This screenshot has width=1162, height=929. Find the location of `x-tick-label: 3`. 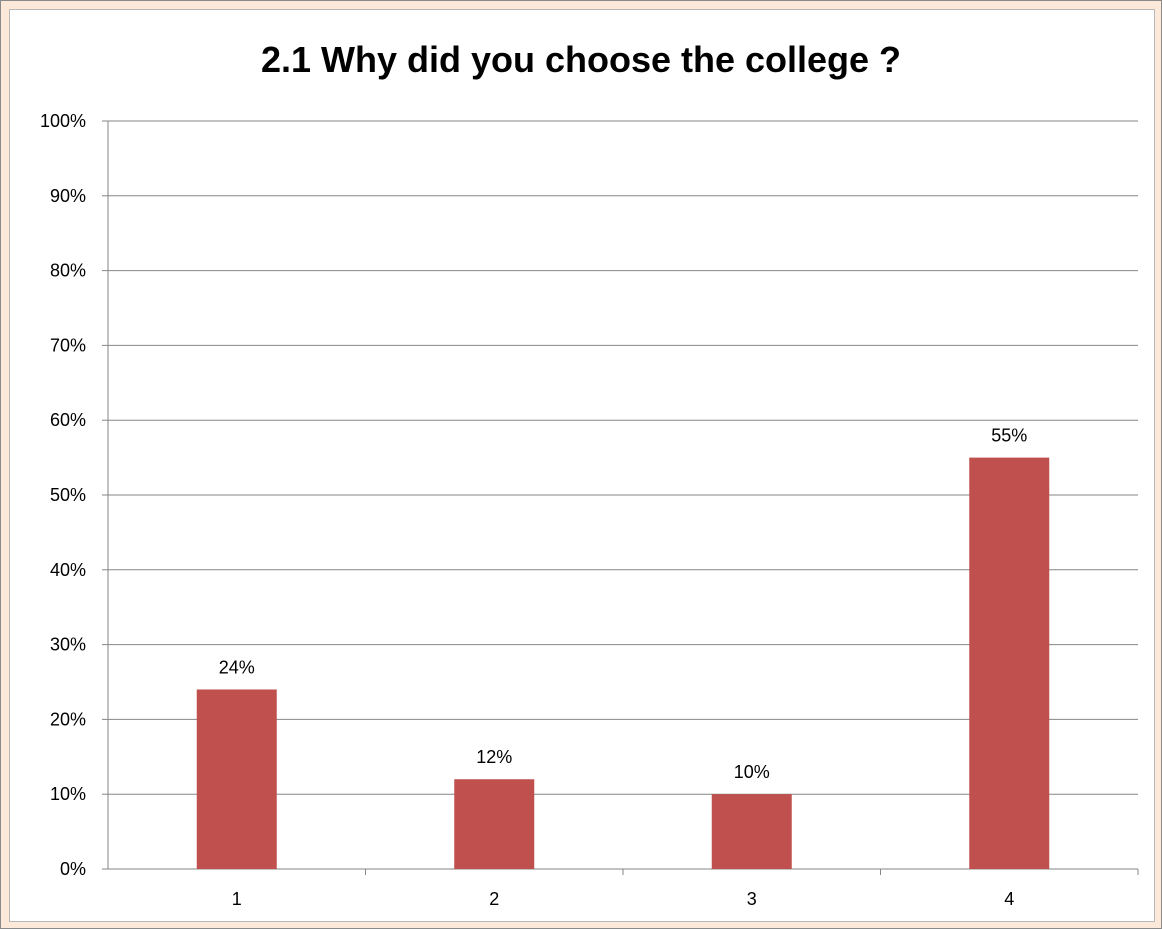

x-tick-label: 3 is located at coordinates (752, 899).